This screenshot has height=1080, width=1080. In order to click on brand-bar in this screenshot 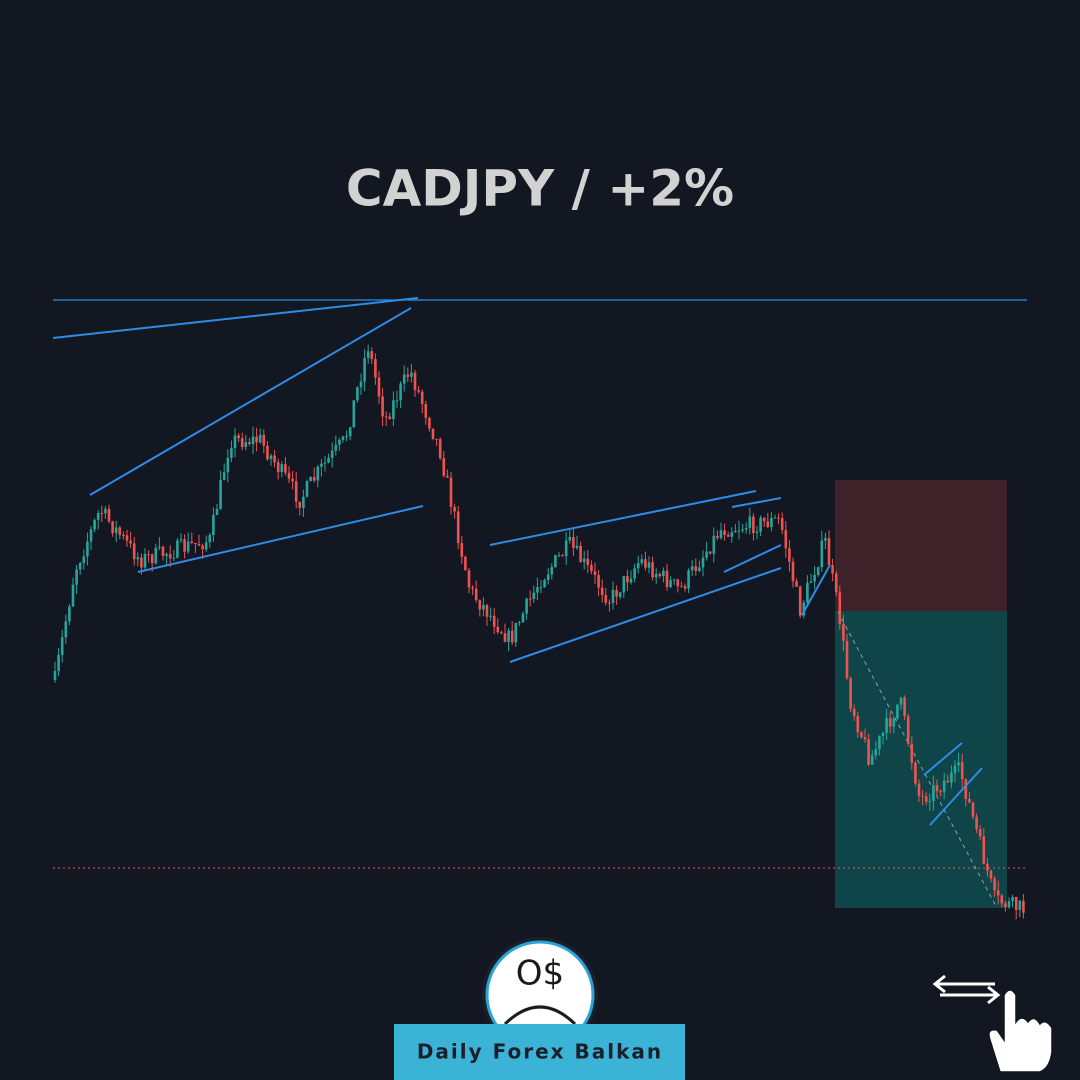, I will do `click(539, 1052)`.